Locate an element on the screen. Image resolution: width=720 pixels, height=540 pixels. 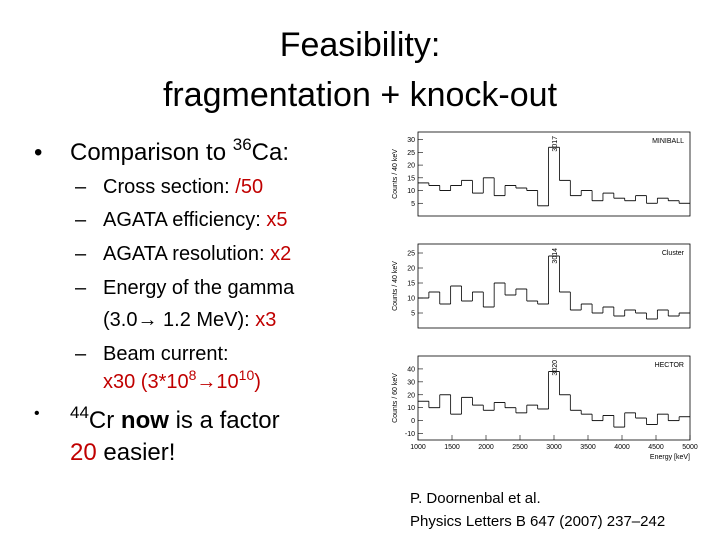
bullet-text: AGATA efficiency: x5 is located at coordinates (195, 220).